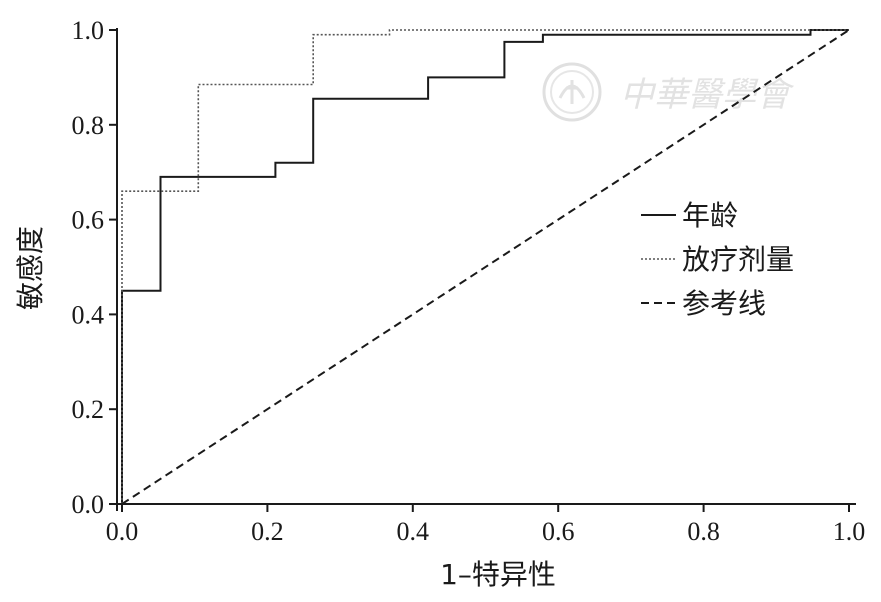 This screenshot has width=881, height=602. I want to click on watermark: 中華醫學會, so click(668, 92).